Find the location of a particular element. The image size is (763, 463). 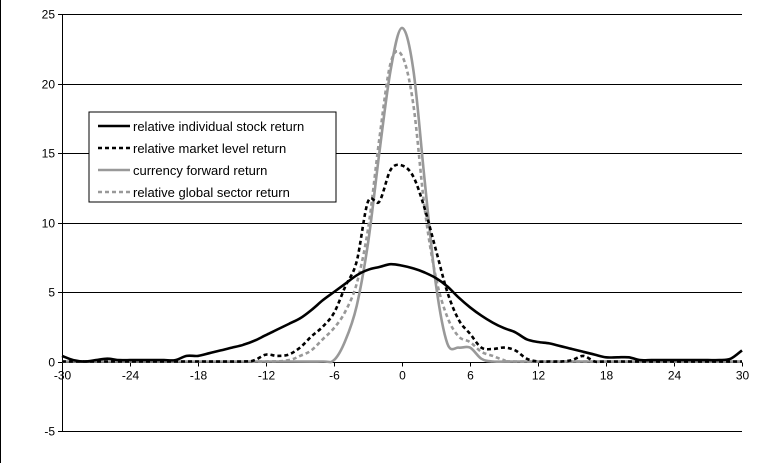

y-tick-label-25: 25 is located at coordinates (49, 15).